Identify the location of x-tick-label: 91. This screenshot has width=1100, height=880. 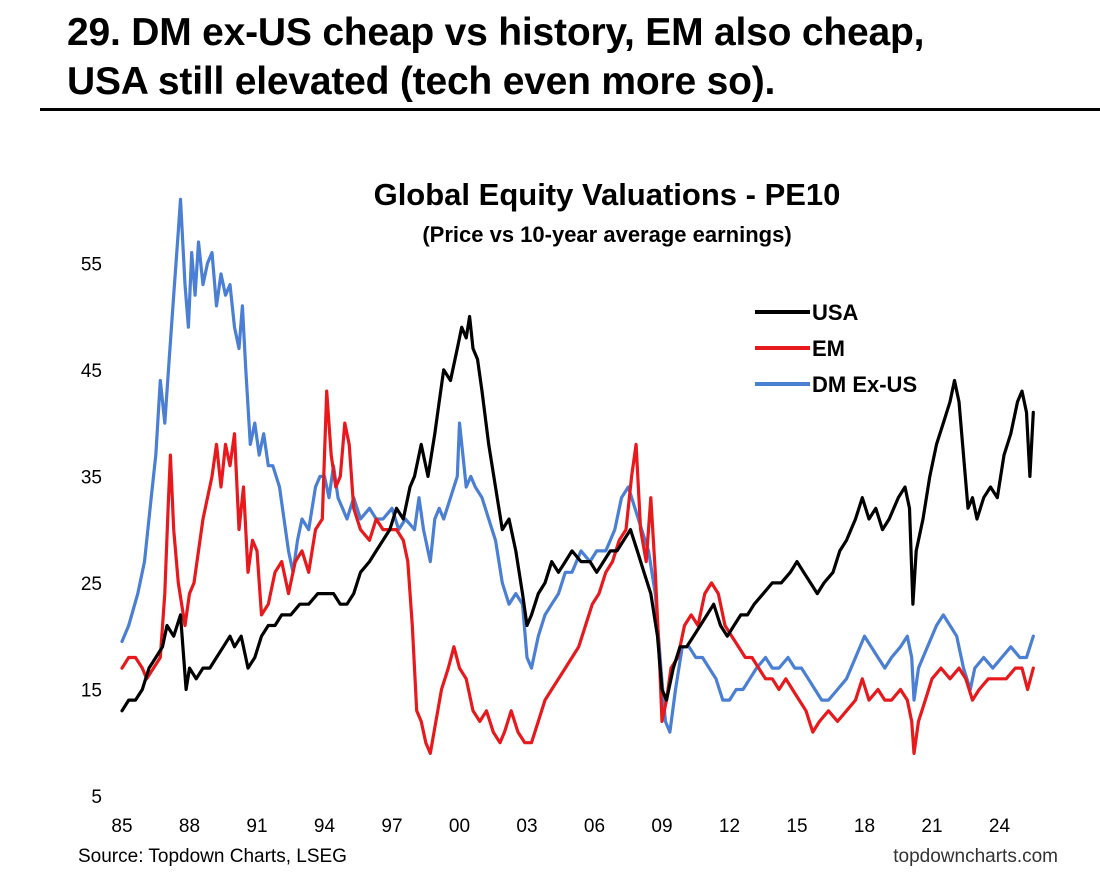
(256, 826).